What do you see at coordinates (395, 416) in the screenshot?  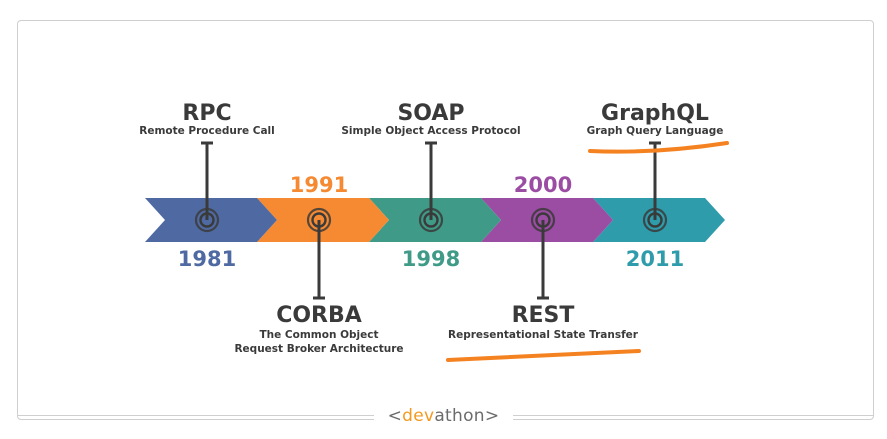 I see `logo-bracket-open: <` at bounding box center [395, 416].